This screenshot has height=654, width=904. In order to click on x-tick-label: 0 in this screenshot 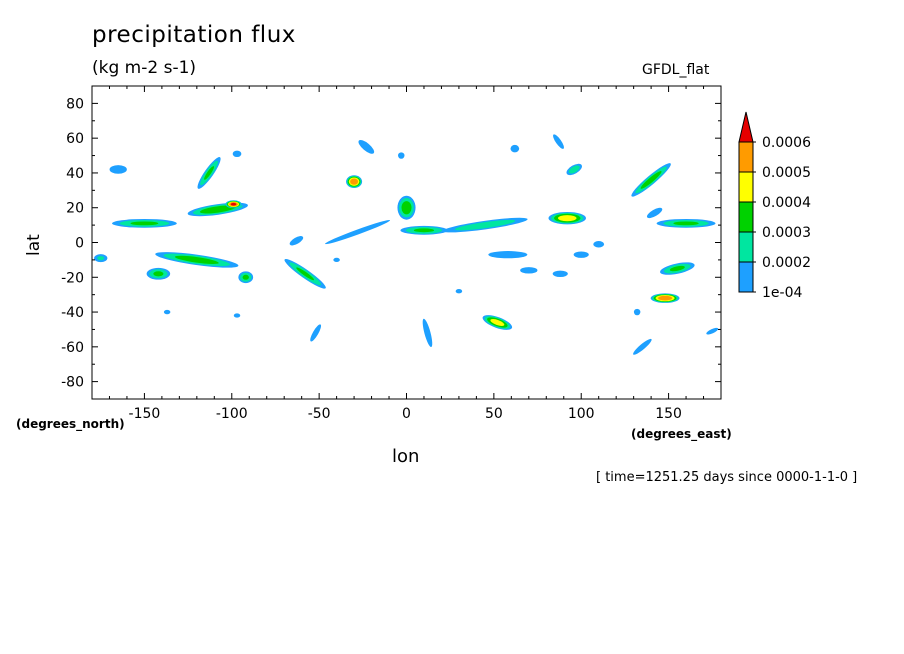, I will do `click(406, 414)`.